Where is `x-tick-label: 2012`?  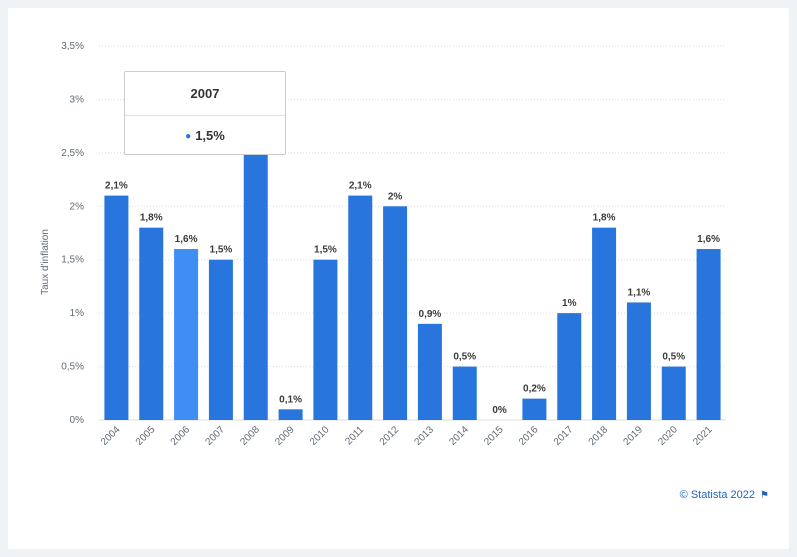 x-tick-label: 2012 is located at coordinates (390, 436).